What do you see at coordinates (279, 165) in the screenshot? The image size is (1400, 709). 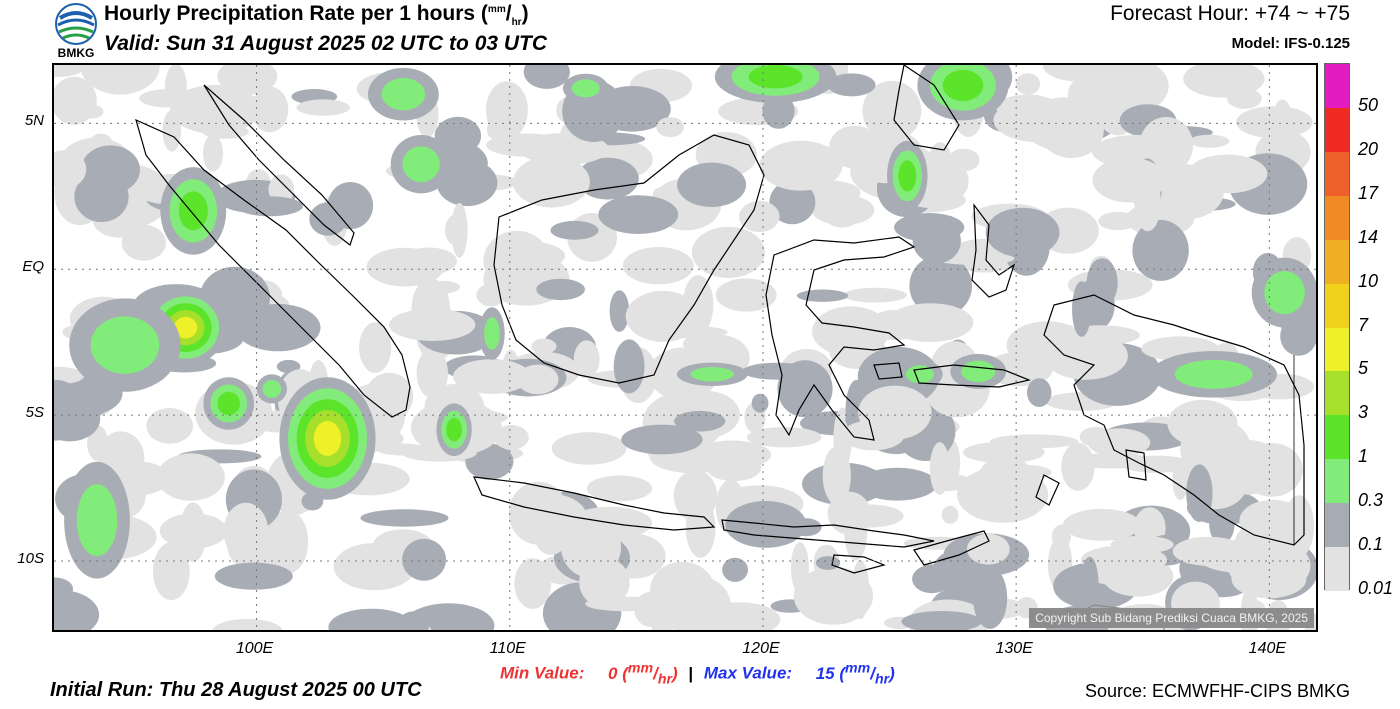 I see `malay-peninsula-coastline` at bounding box center [279, 165].